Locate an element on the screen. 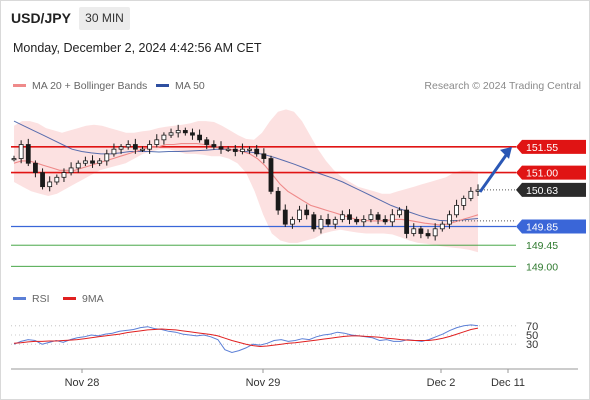 This screenshot has width=590, height=400. resistance-tag-1: 151.00 is located at coordinates (551, 172).